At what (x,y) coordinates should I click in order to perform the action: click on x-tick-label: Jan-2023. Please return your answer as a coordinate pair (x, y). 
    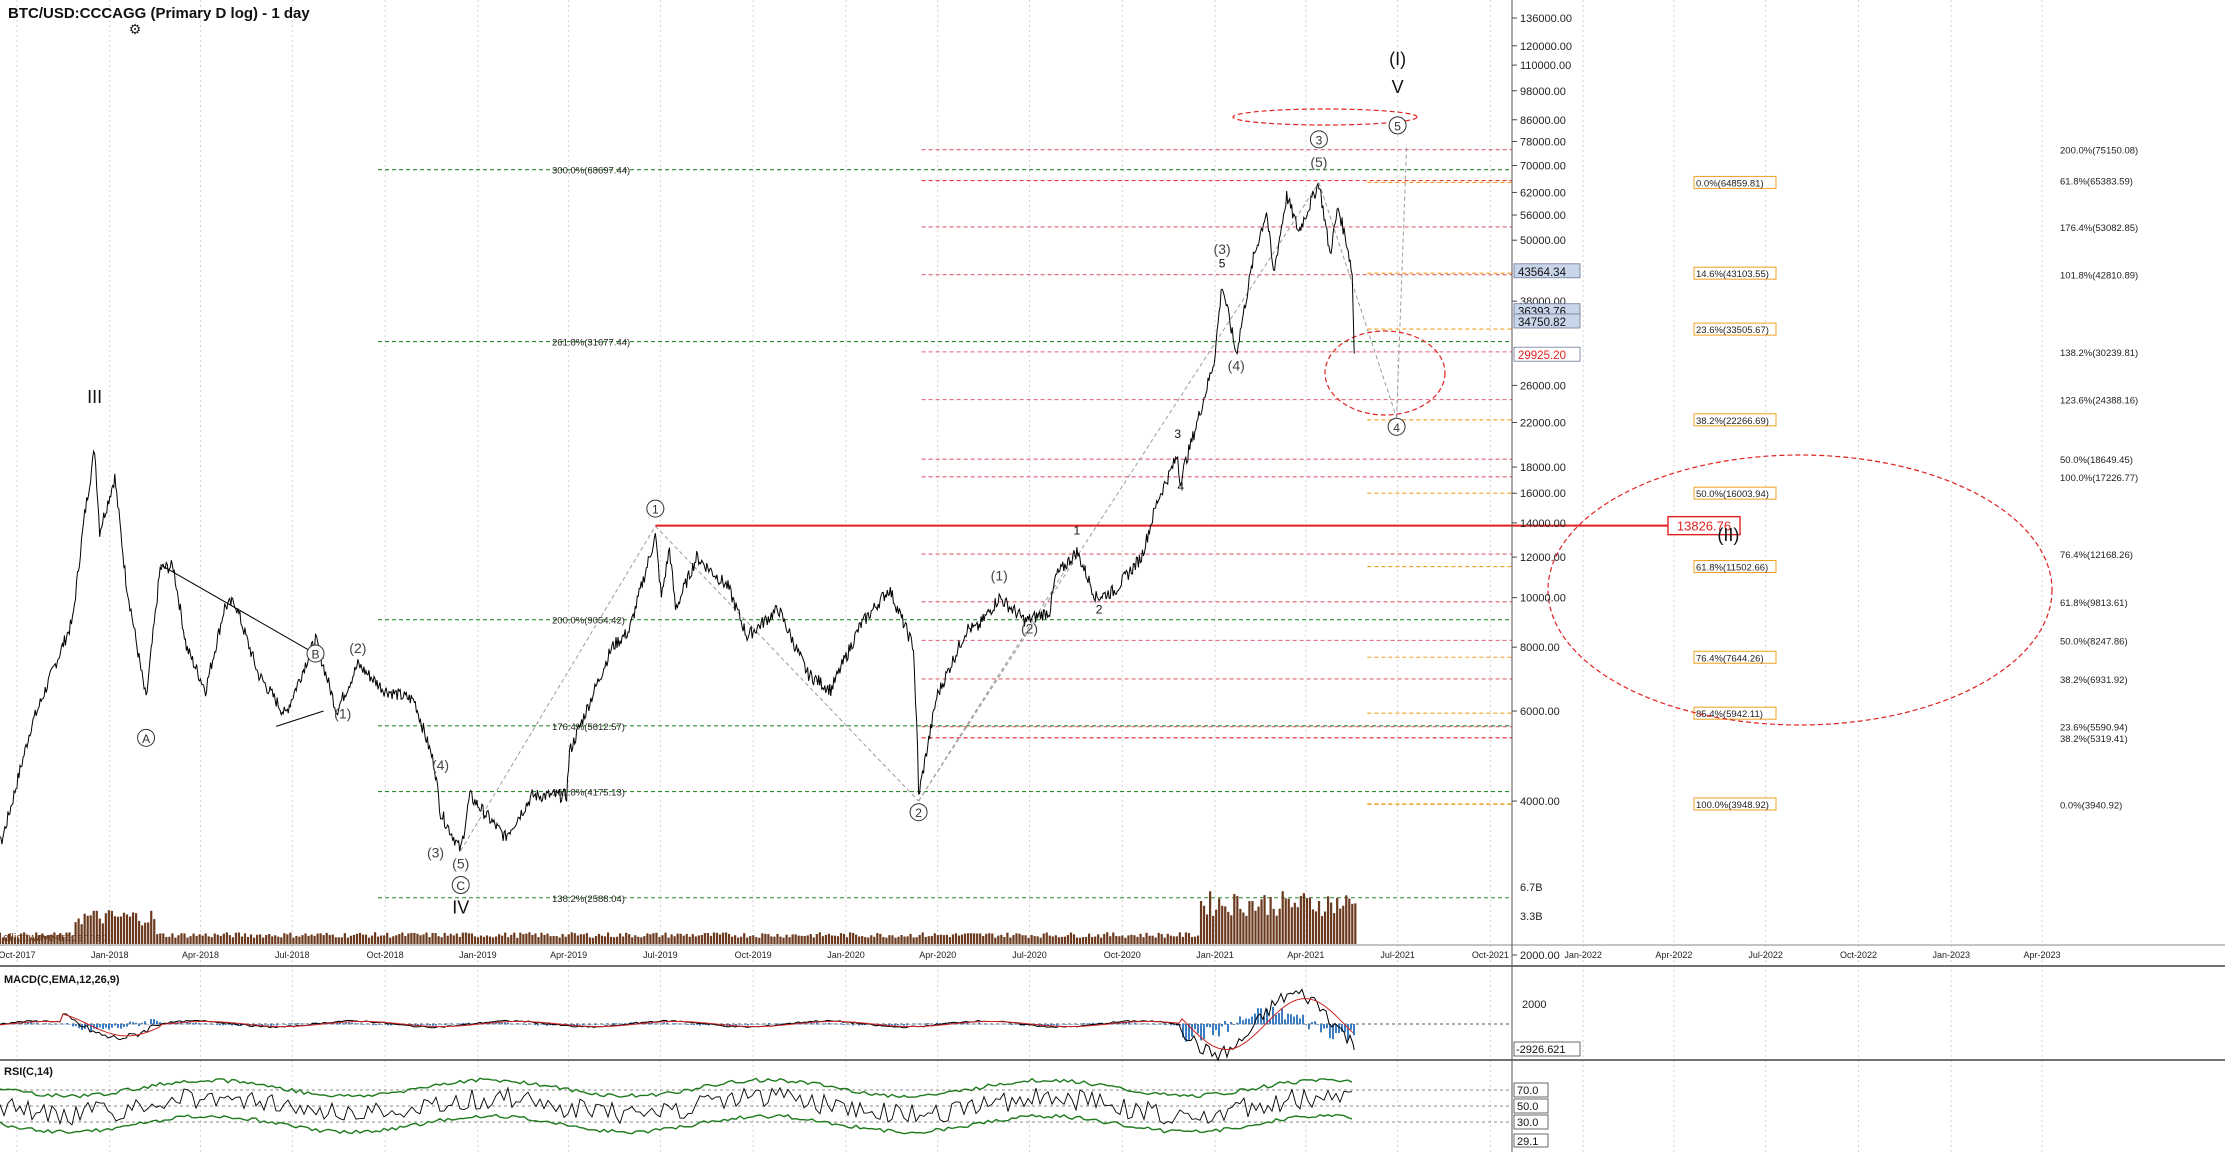
    Looking at the image, I should click on (1951, 955).